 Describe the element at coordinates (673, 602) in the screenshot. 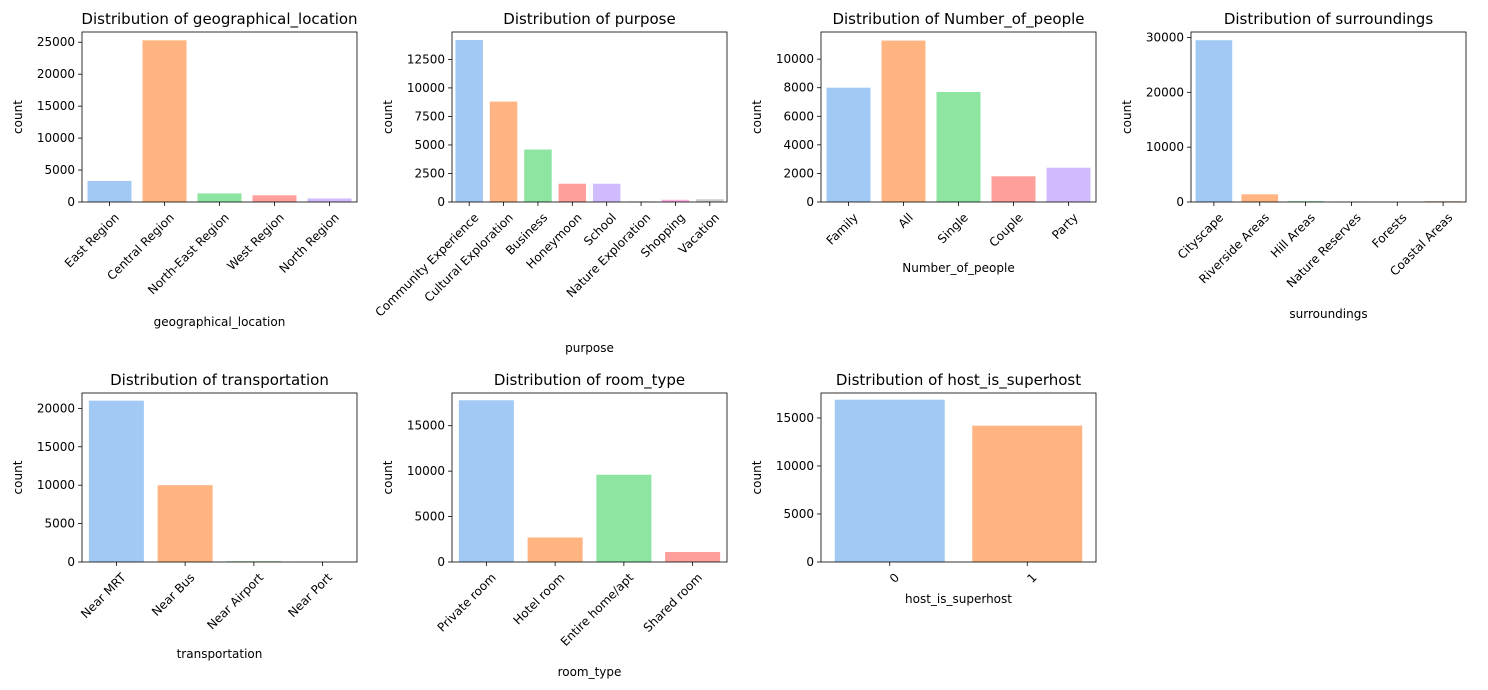

I see `x-tick-label: Shared room` at that location.